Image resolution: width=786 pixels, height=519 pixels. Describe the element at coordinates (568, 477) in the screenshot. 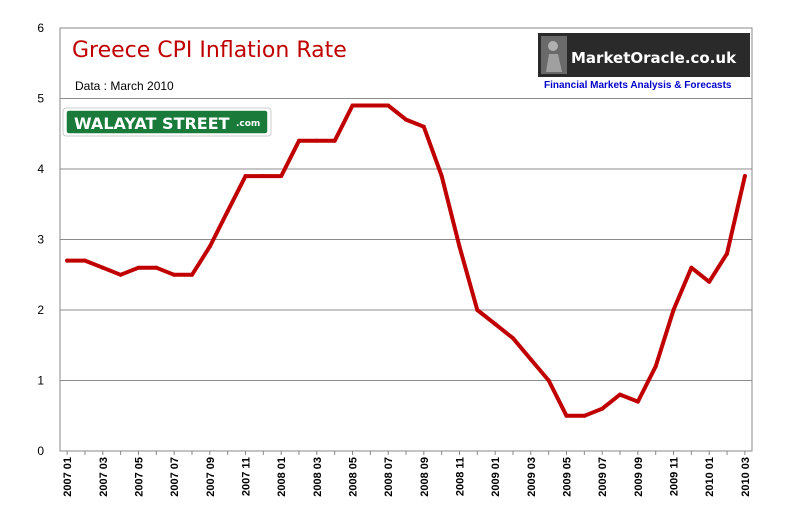

I see `x-tick-label: 2009 05` at that location.